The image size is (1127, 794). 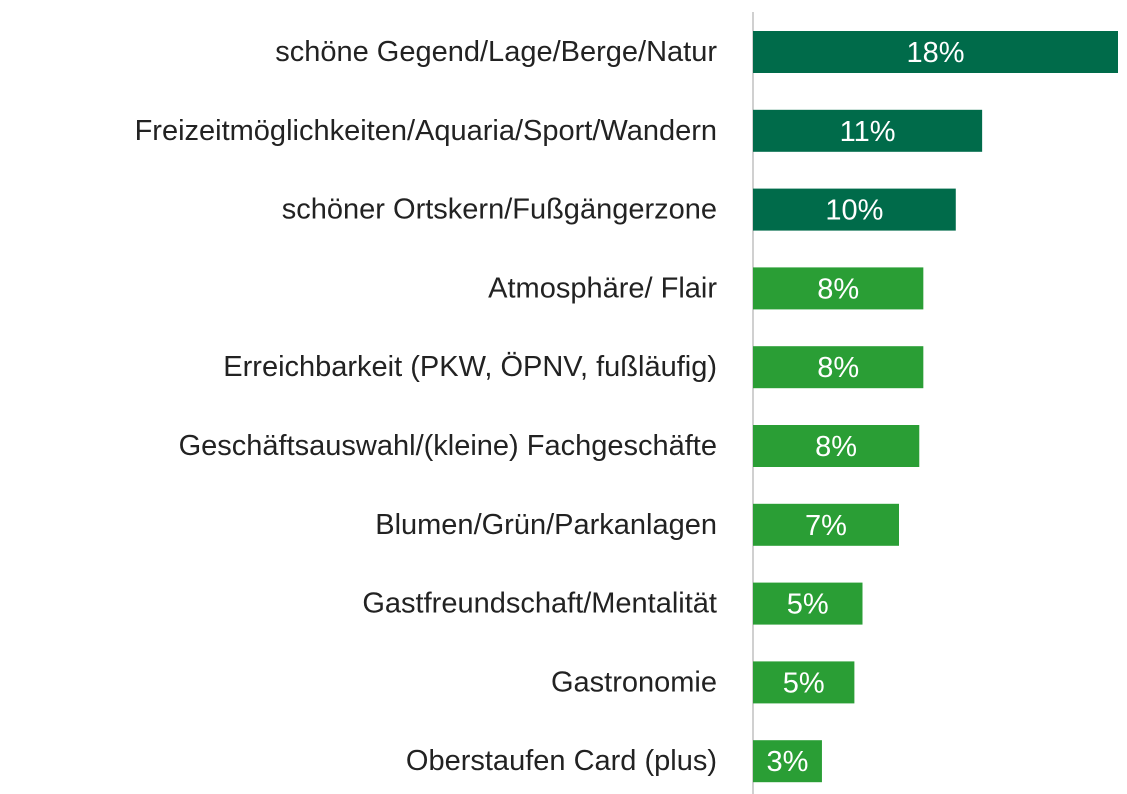 What do you see at coordinates (496, 52) in the screenshot?
I see `category-label: schöne Gegend/Lage/Berge/Natur` at bounding box center [496, 52].